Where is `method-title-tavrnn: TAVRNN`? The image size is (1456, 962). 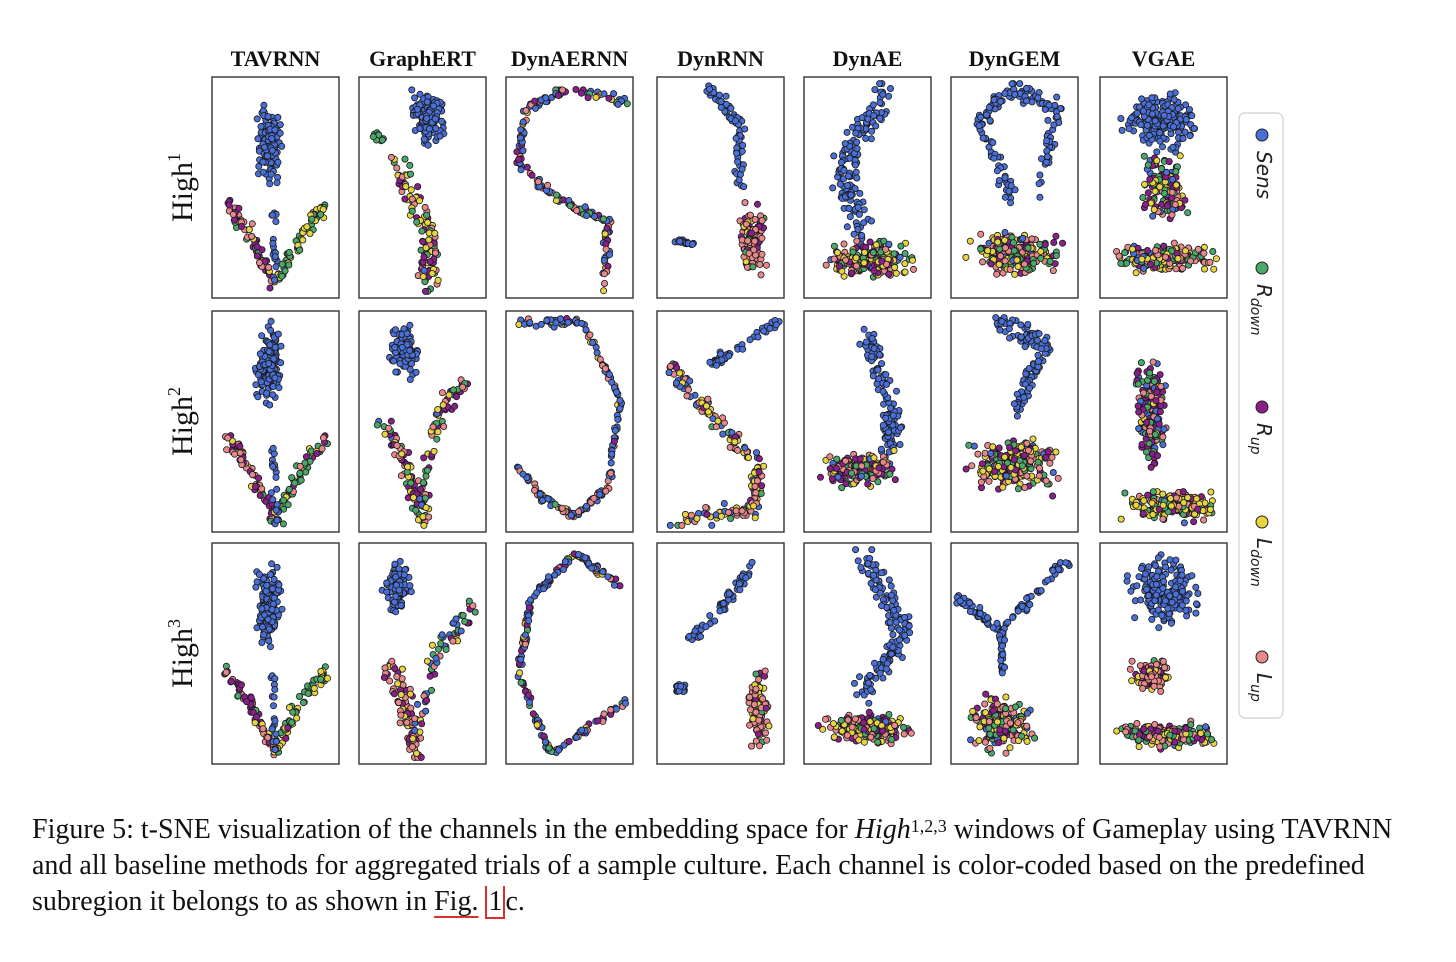 method-title-tavrnn: TAVRNN is located at coordinates (276, 58).